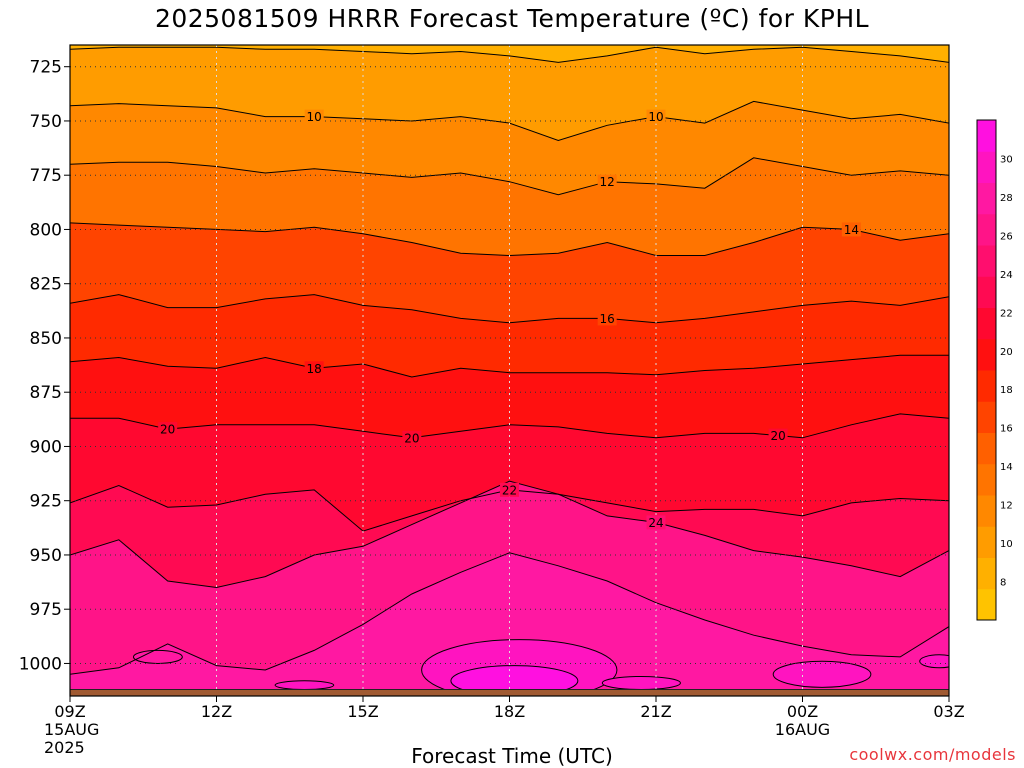 This screenshot has width=1024, height=768. Describe the element at coordinates (69, 711) in the screenshot. I see `x-tick-label: 09Z` at that location.